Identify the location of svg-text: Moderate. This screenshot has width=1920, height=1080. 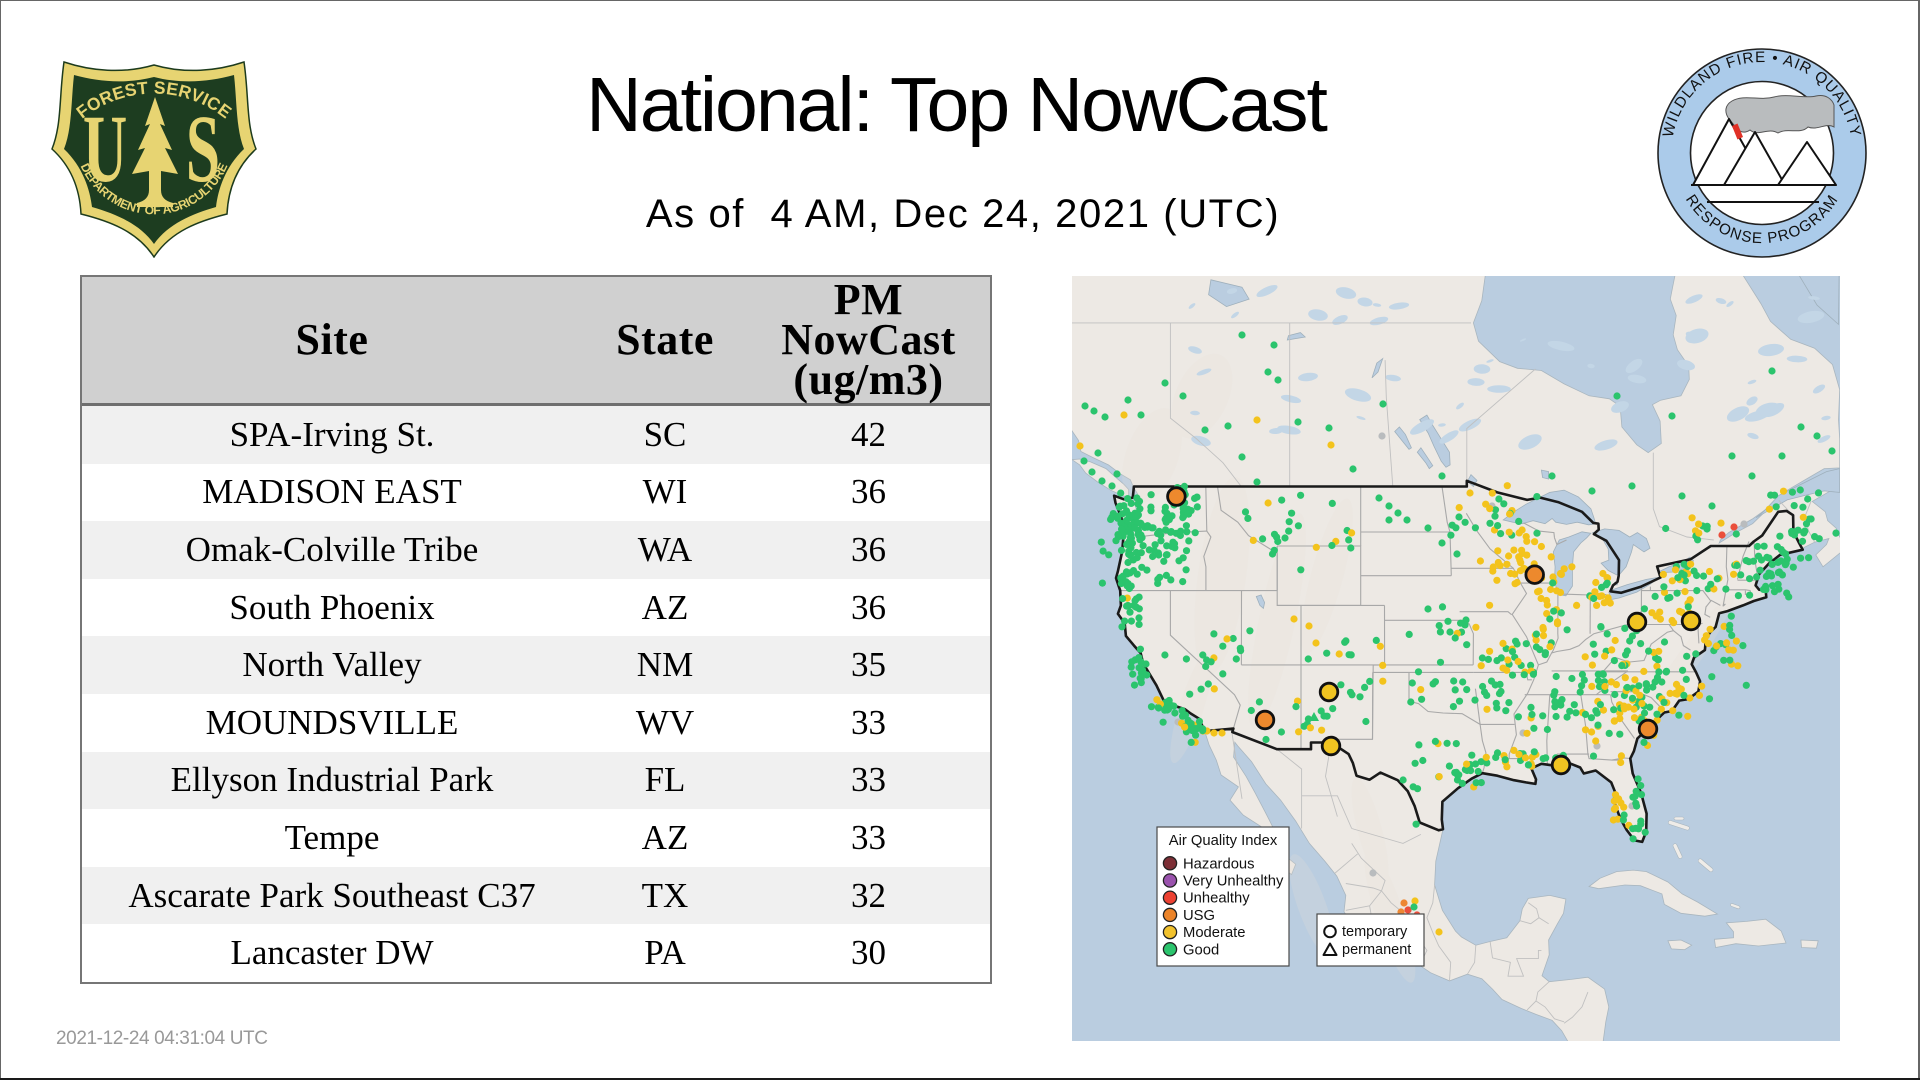
(1214, 933).